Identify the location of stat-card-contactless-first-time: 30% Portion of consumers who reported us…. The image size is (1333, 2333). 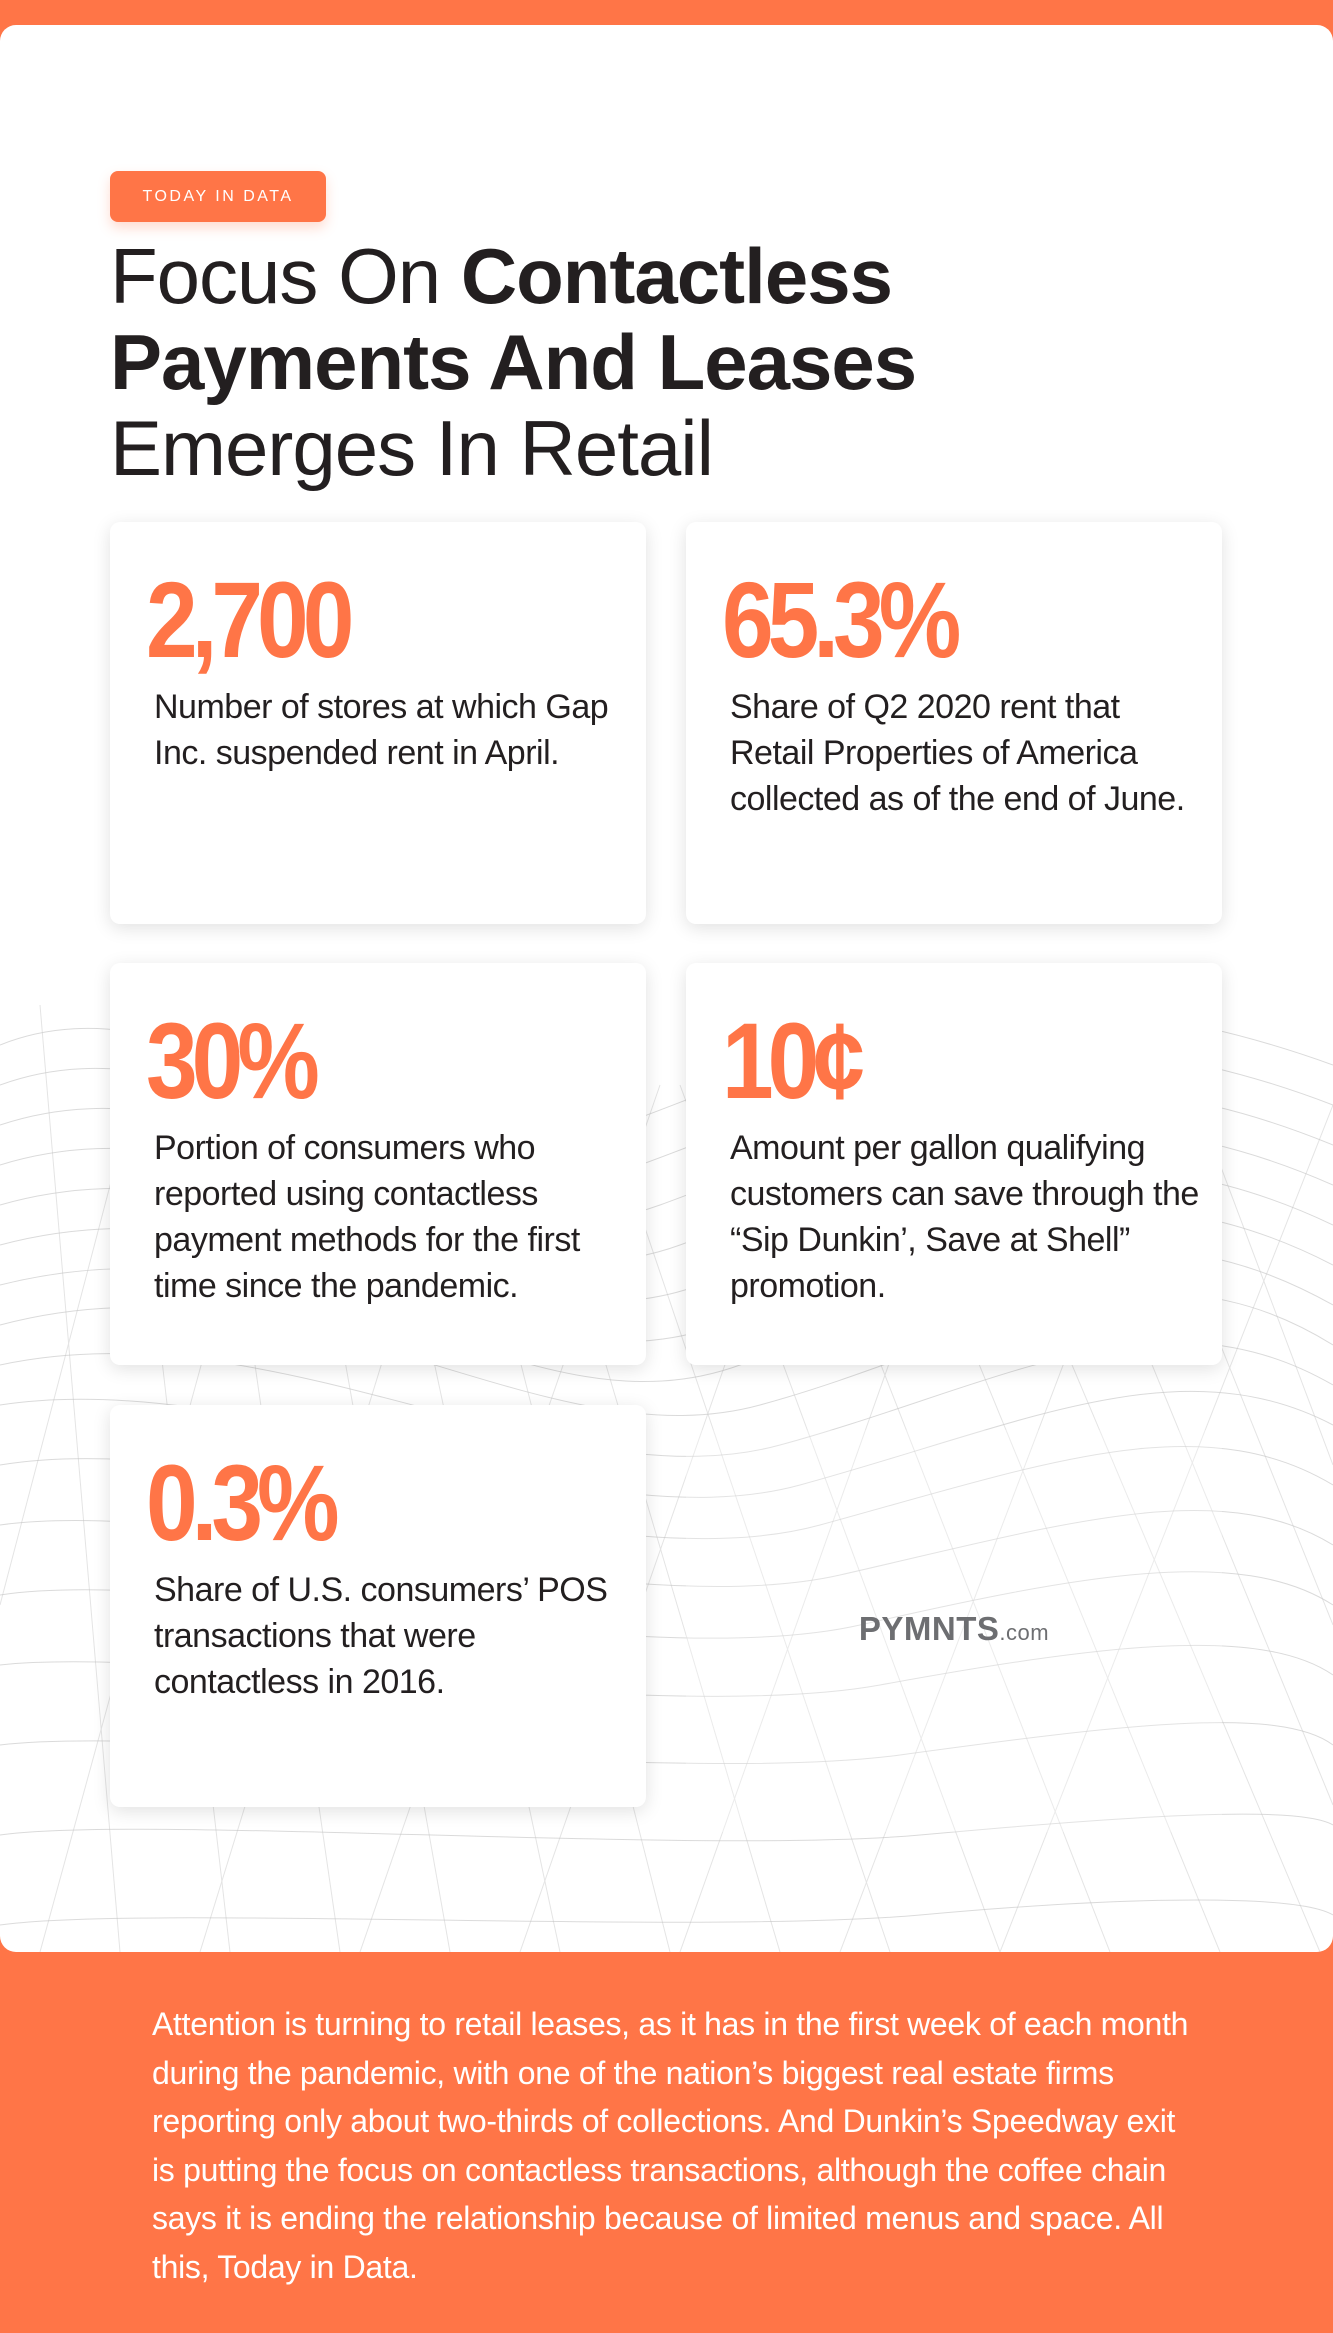
(378, 1164).